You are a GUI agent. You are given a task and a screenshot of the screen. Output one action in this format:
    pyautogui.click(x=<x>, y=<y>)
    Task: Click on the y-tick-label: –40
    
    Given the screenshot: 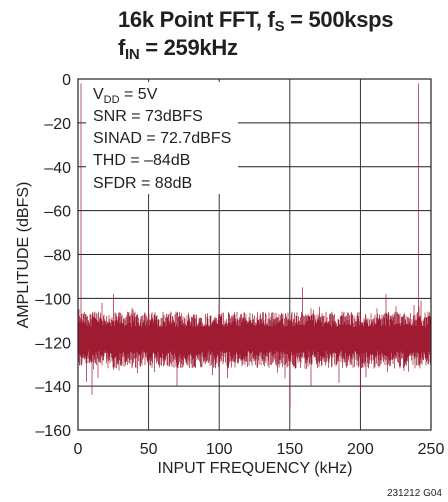 What is the action you would take?
    pyautogui.click(x=57, y=168)
    